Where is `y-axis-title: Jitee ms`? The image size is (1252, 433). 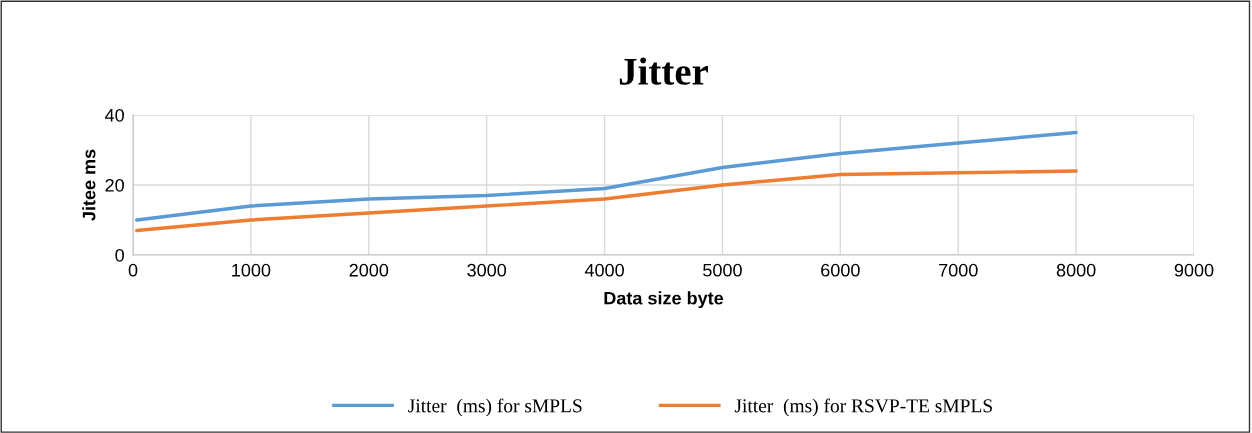
y-axis-title: Jitee ms is located at coordinates (89, 185).